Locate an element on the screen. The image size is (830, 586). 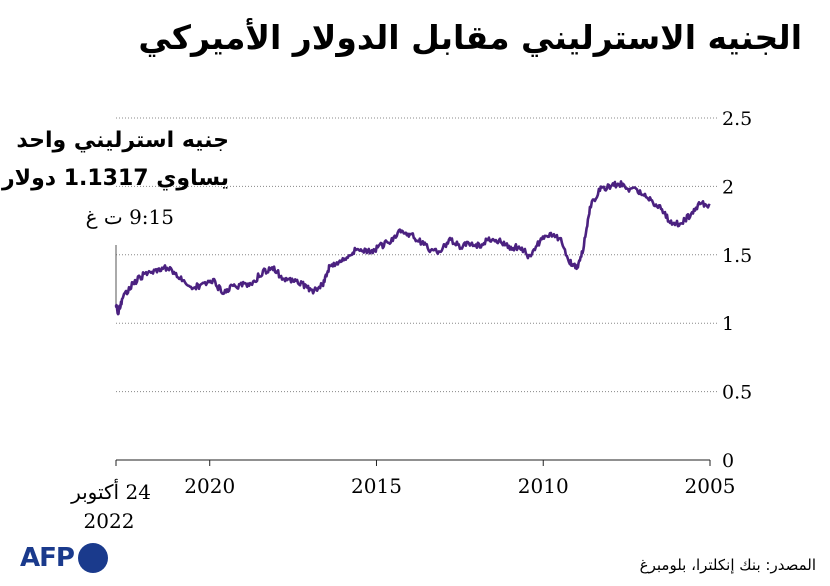
x-tick-label: 2015 is located at coordinates (376, 486).